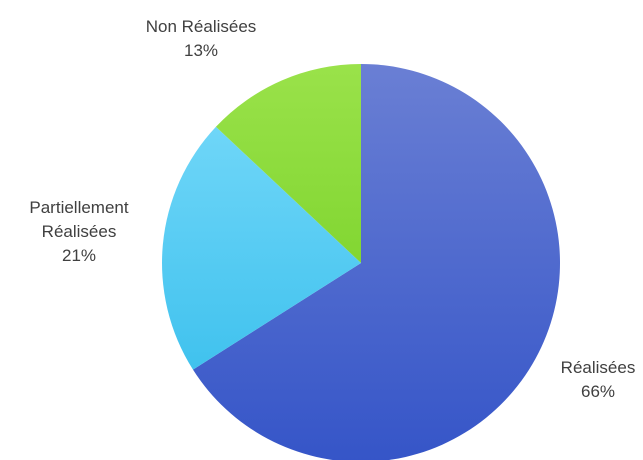  What do you see at coordinates (598, 379) in the screenshot?
I see `data-label-realisees: Réalisées 66%` at bounding box center [598, 379].